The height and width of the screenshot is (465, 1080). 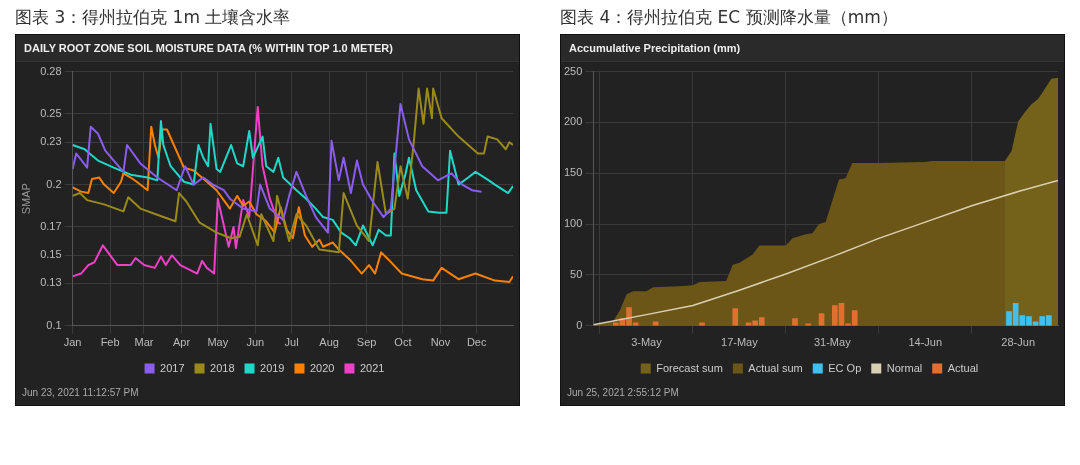 I want to click on x-tick-label: Oct, so click(x=403, y=342).